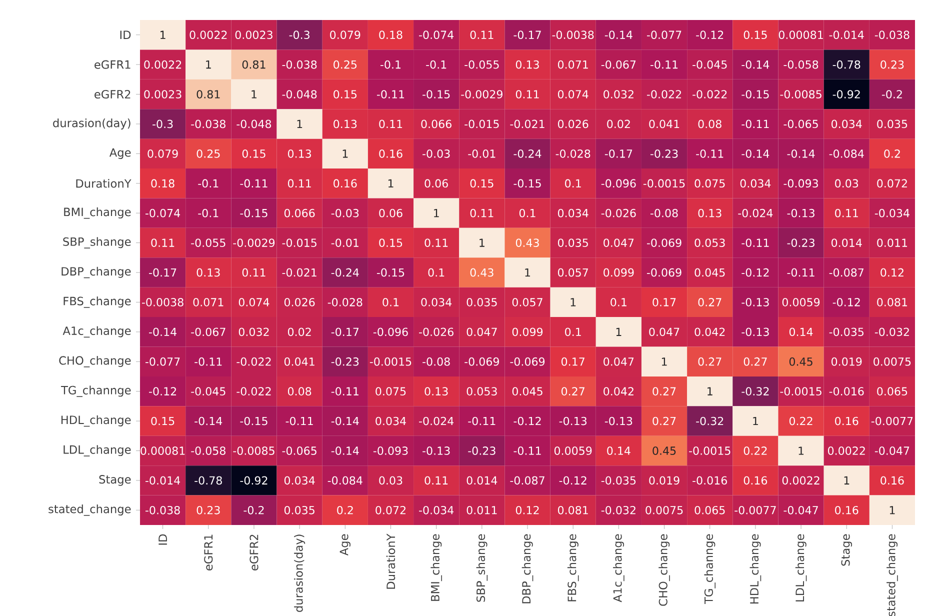 Image resolution: width=930 pixels, height=616 pixels. Describe the element at coordinates (664, 391) in the screenshot. I see `data-label: 0.27` at that location.